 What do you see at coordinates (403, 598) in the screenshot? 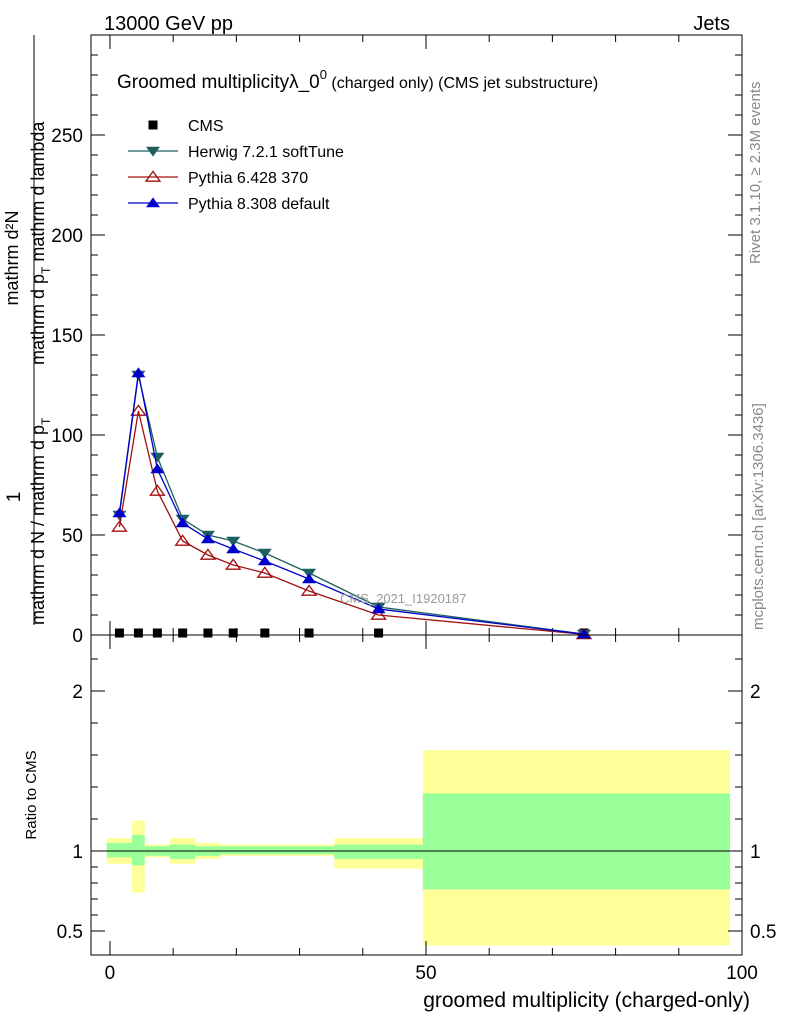
I see `analysis-tag: CMS_2021_I1920187` at bounding box center [403, 598].